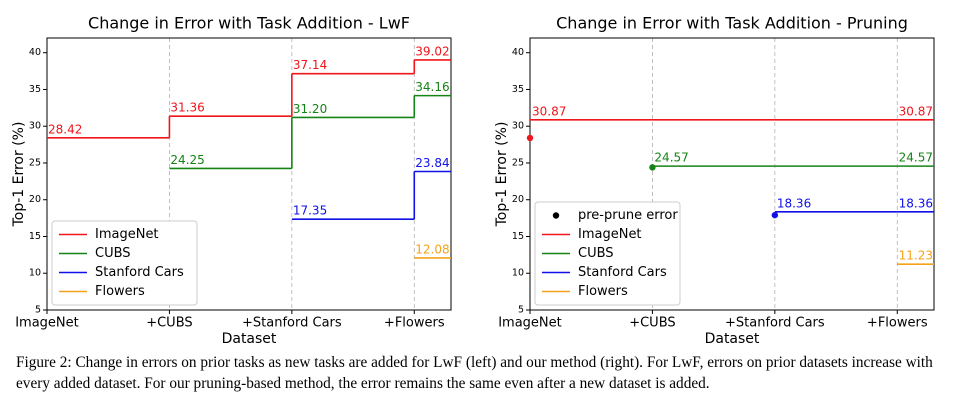 The image size is (968, 406). Describe the element at coordinates (628, 215) in the screenshot. I see `legend-label: pre-prune error` at that location.